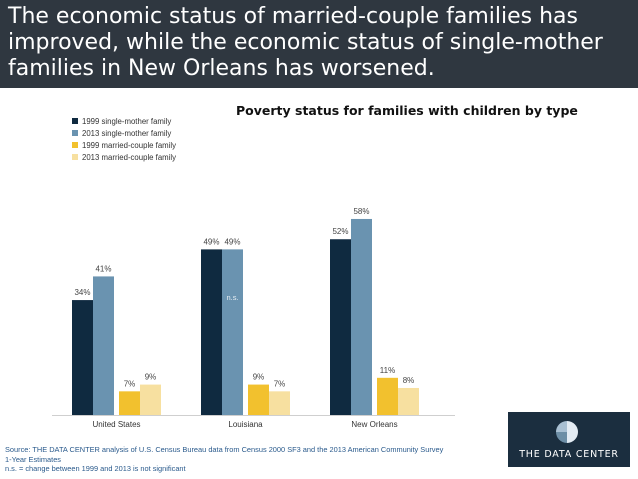 The height and width of the screenshot is (479, 638). What do you see at coordinates (340, 231) in the screenshot?
I see `data-label-new-orleans-1999-single-mother-family: 52%` at bounding box center [340, 231].